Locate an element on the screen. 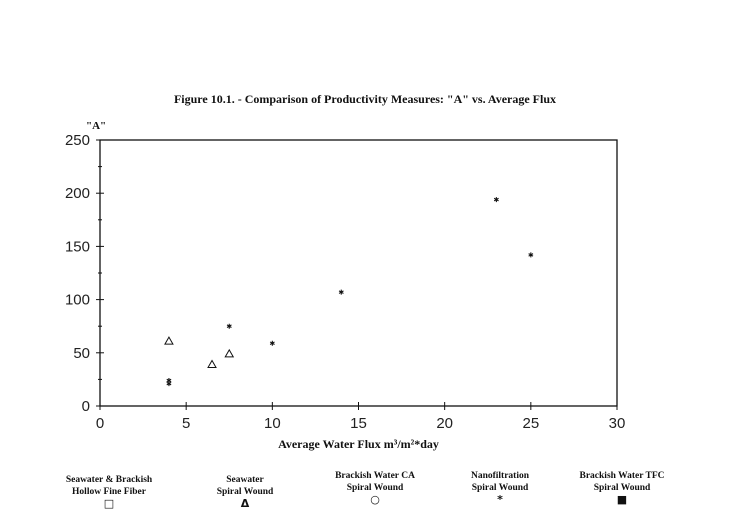 This screenshot has width=730, height=518. x-tick-label: 20 is located at coordinates (444, 423).